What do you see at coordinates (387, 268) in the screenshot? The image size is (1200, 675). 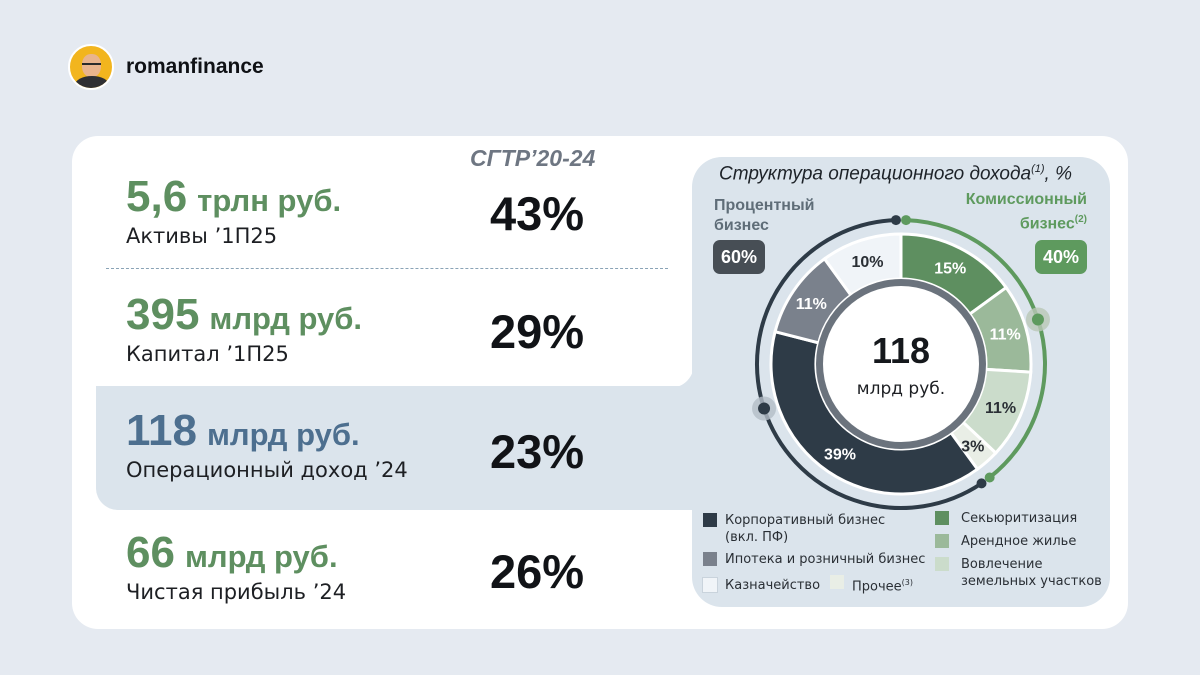 I see `divider` at bounding box center [387, 268].